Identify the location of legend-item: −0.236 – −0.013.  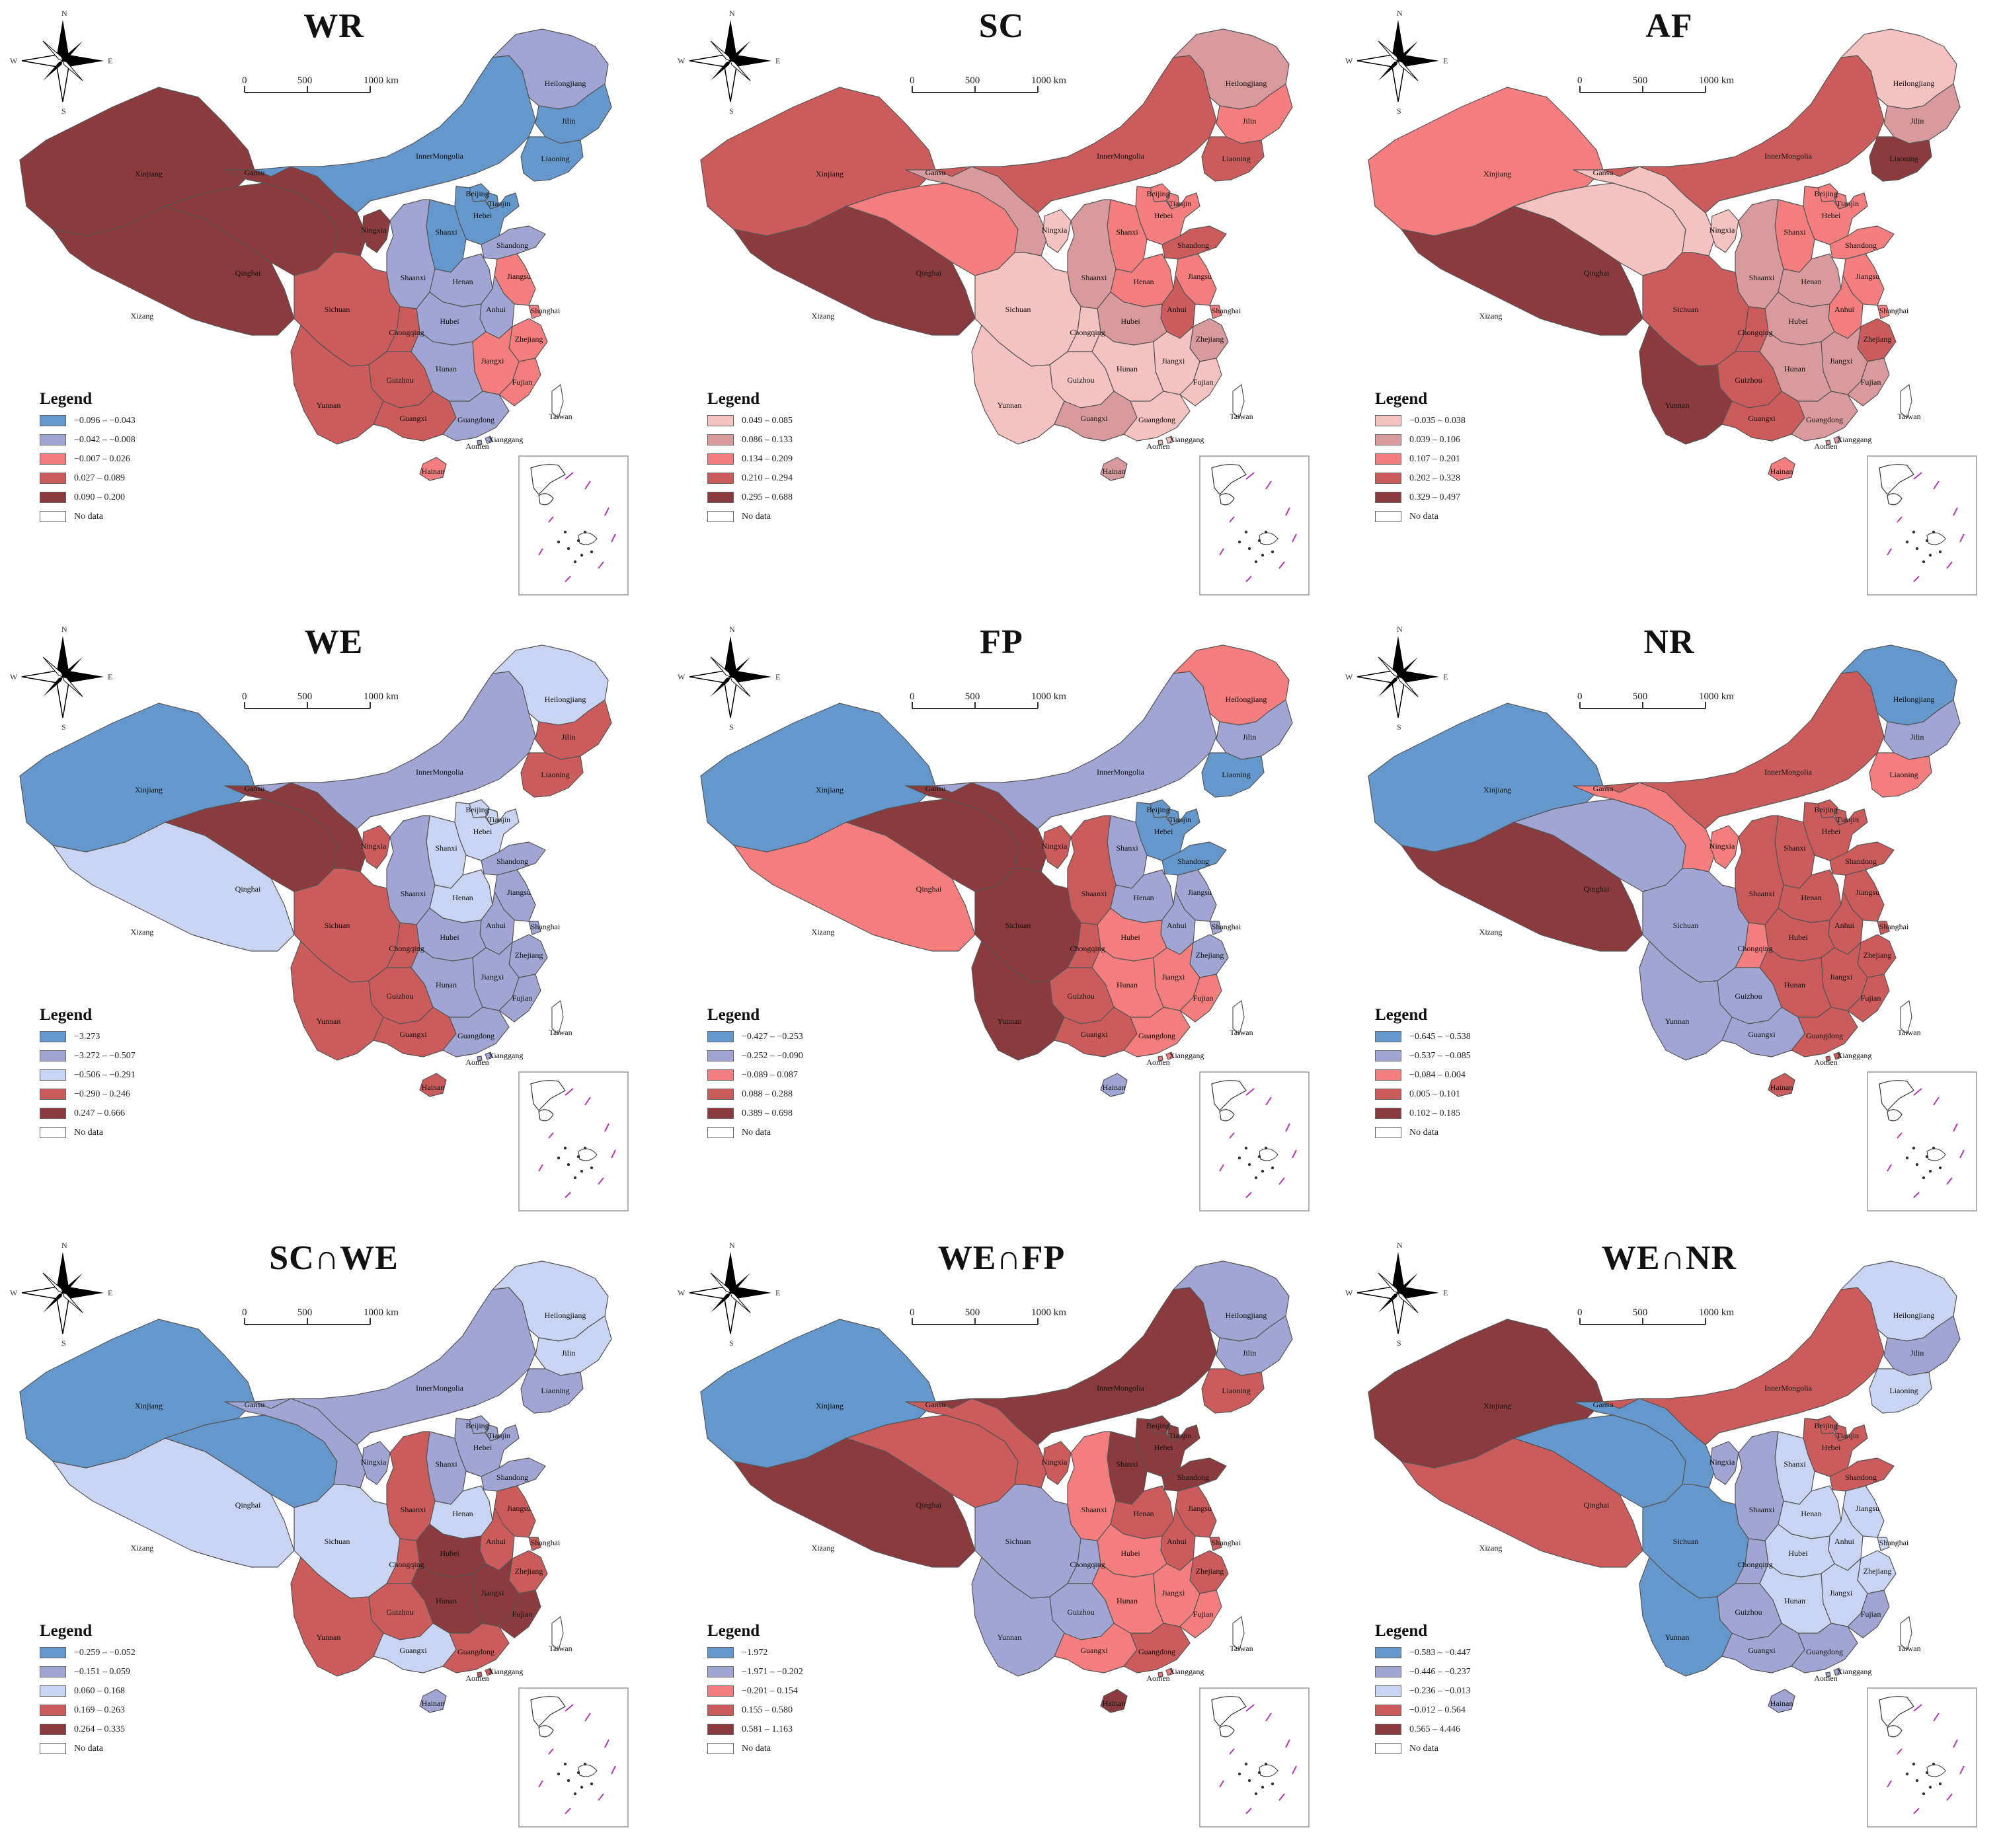
(1423, 1691).